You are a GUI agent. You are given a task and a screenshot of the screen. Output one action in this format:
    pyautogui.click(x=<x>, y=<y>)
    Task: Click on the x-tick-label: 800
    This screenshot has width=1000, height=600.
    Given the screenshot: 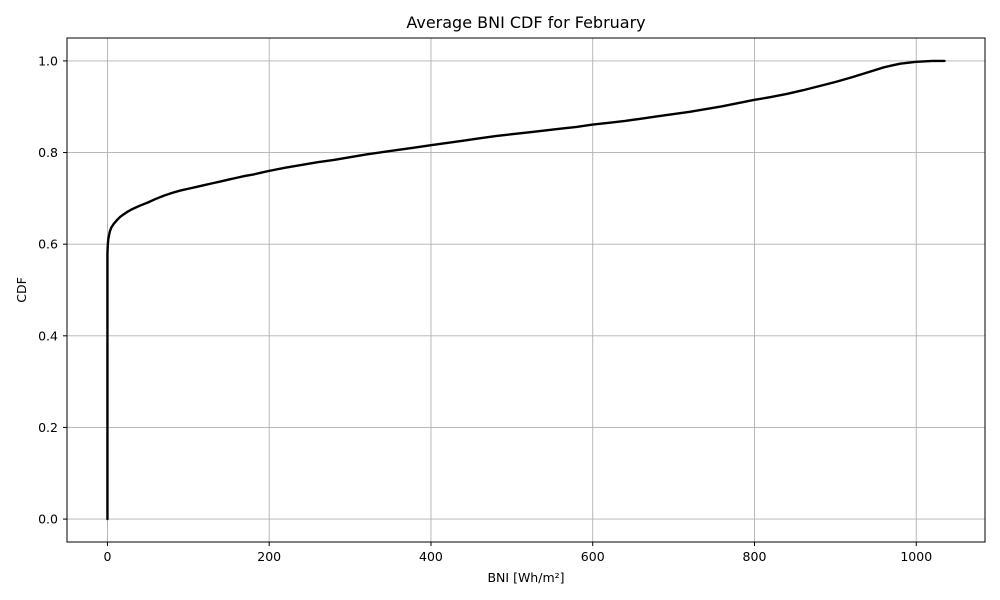 What is the action you would take?
    pyautogui.click(x=755, y=556)
    